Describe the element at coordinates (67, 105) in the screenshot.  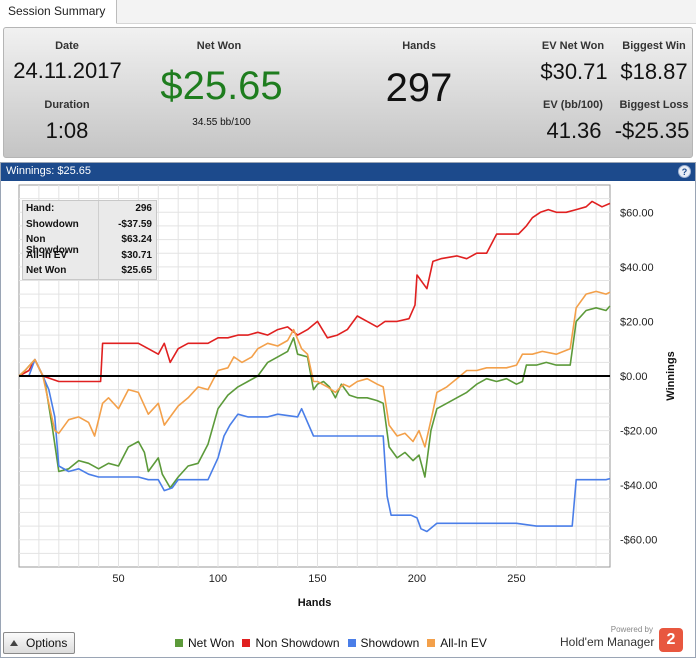
I see `duration-label: Duration` at that location.